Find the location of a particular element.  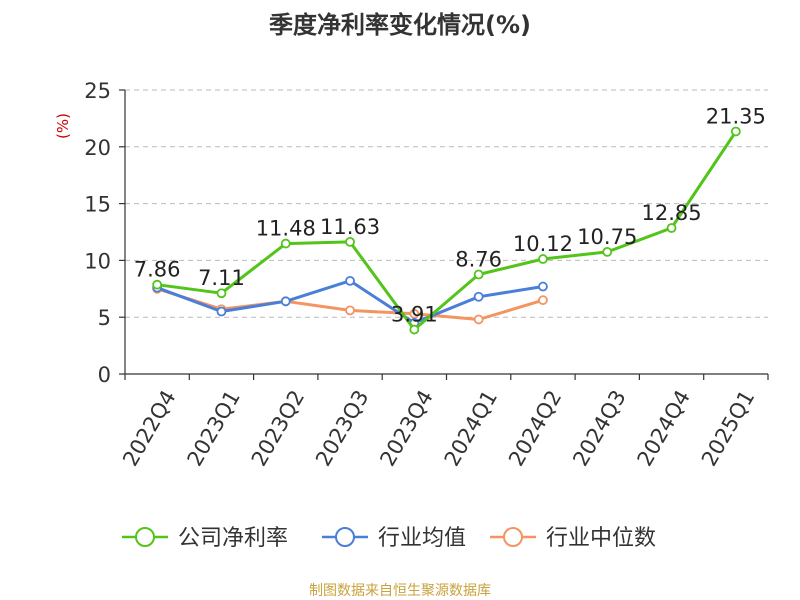

data-label: 12.85 is located at coordinates (671, 213).